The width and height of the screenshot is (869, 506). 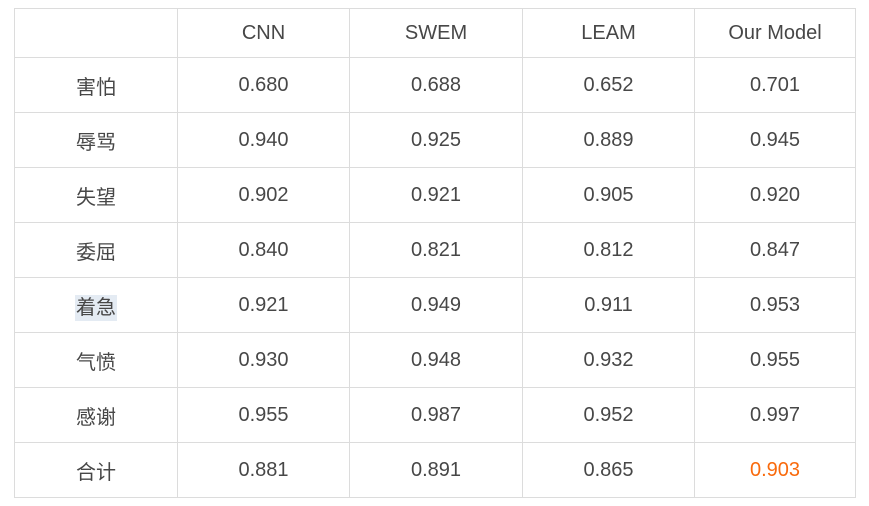 I want to click on metric-cell: 0.911, so click(x=608, y=305).